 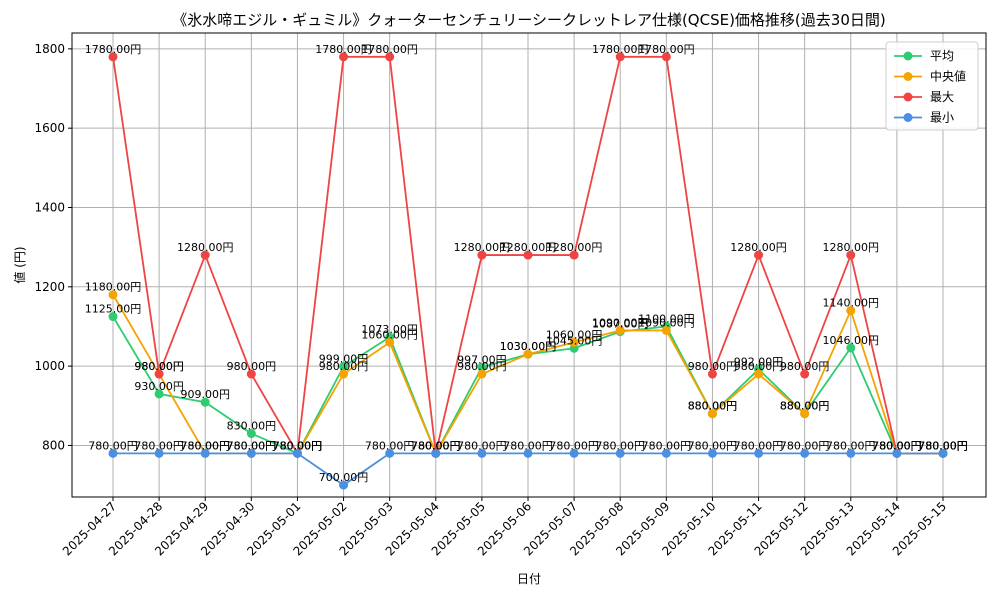 What do you see at coordinates (759, 361) in the screenshot?
I see `data-label: 992.00円` at bounding box center [759, 361].